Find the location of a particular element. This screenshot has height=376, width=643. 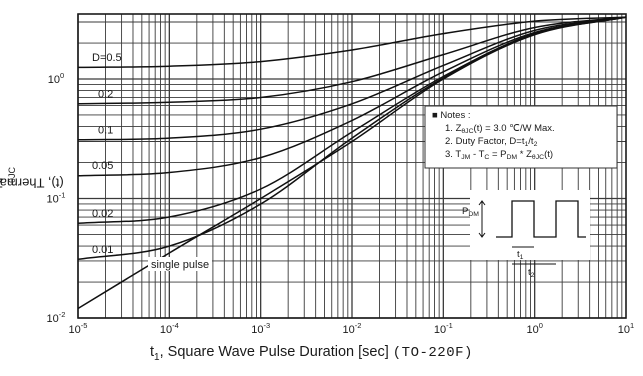

single-pulse-label-bg is located at coordinates (180, 264).